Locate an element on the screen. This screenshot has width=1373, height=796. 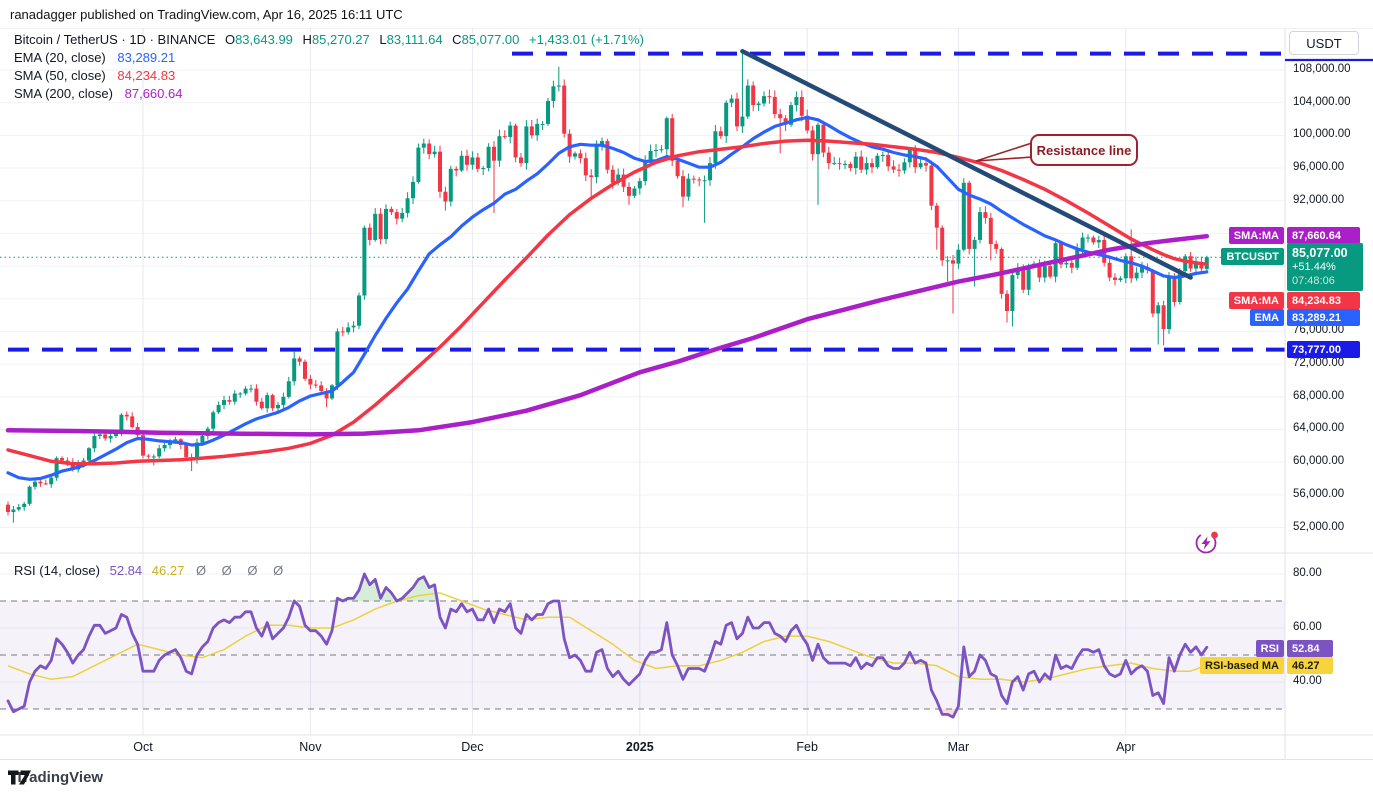
time-axis-label: Mar is located at coordinates (958, 747).